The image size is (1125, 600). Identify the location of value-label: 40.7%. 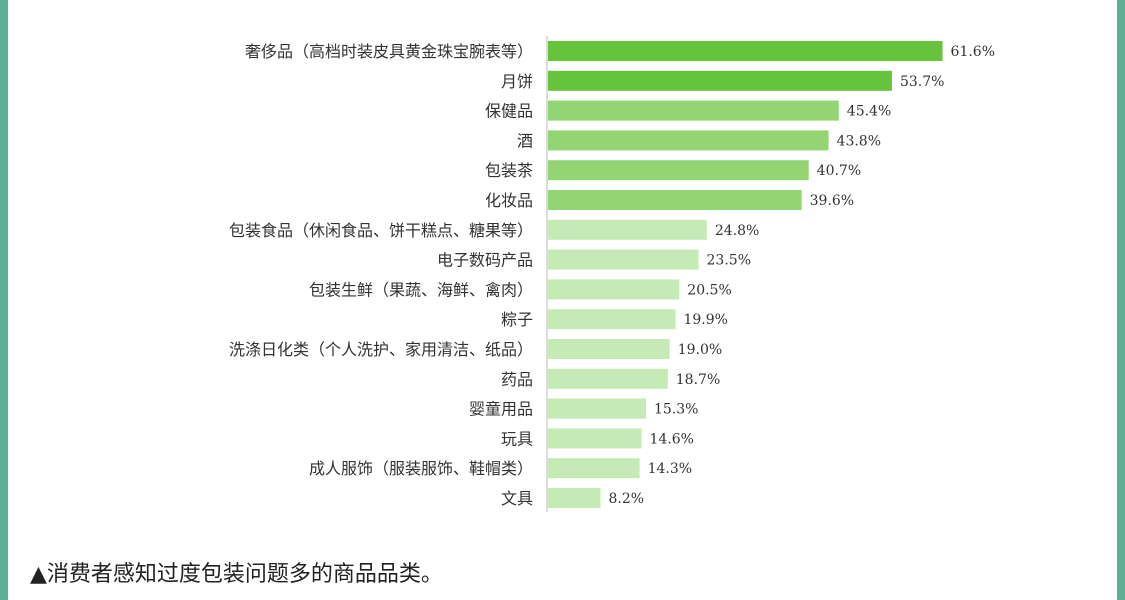
(839, 171).